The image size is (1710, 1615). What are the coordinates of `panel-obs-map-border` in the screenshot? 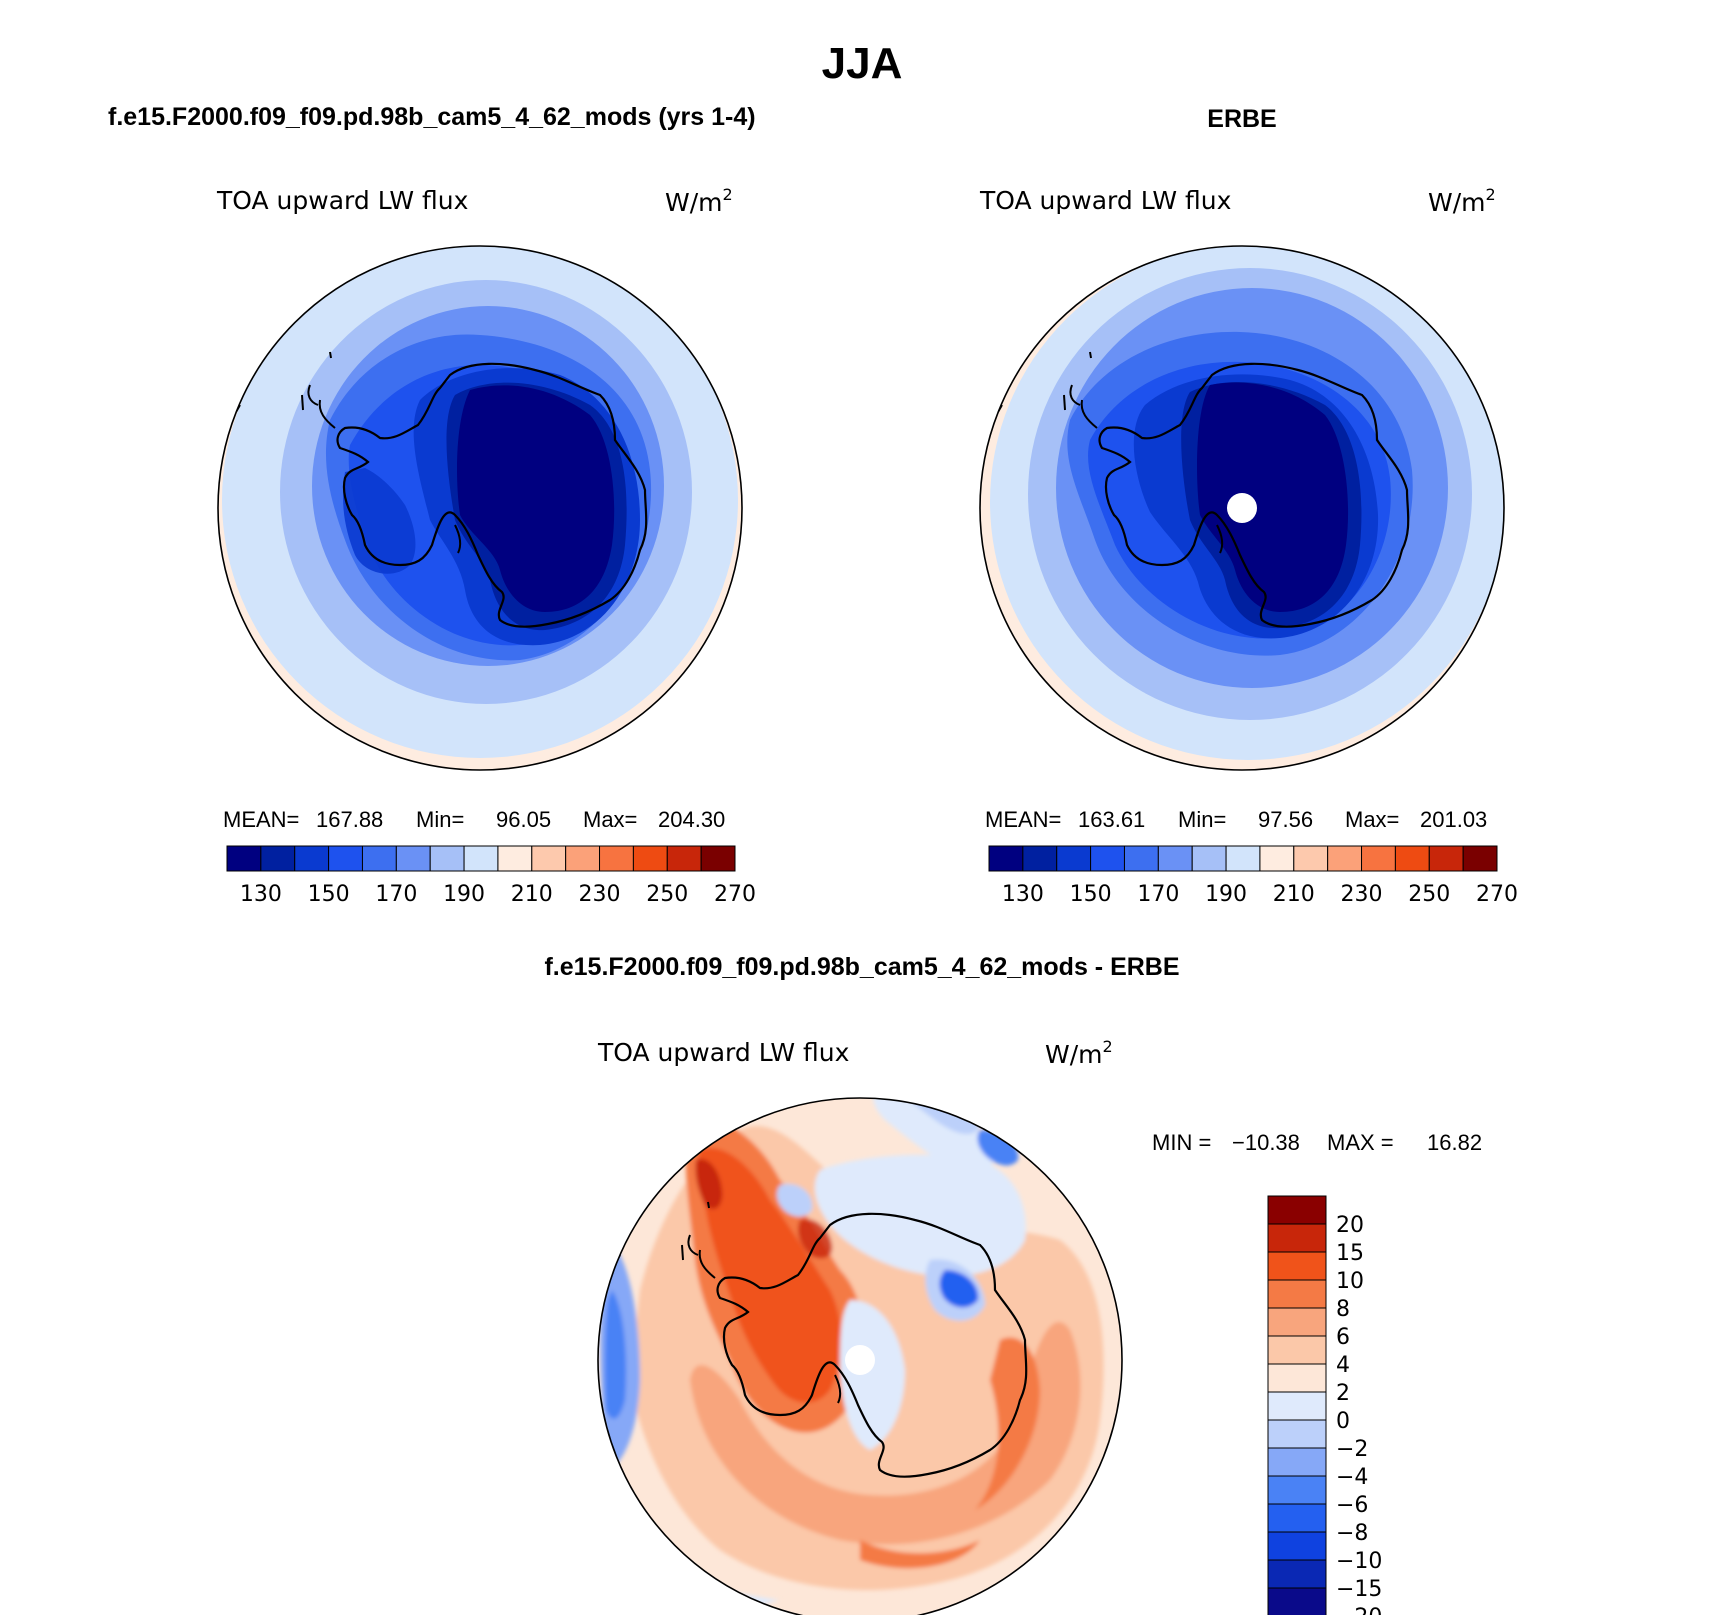 It's located at (1242, 508).